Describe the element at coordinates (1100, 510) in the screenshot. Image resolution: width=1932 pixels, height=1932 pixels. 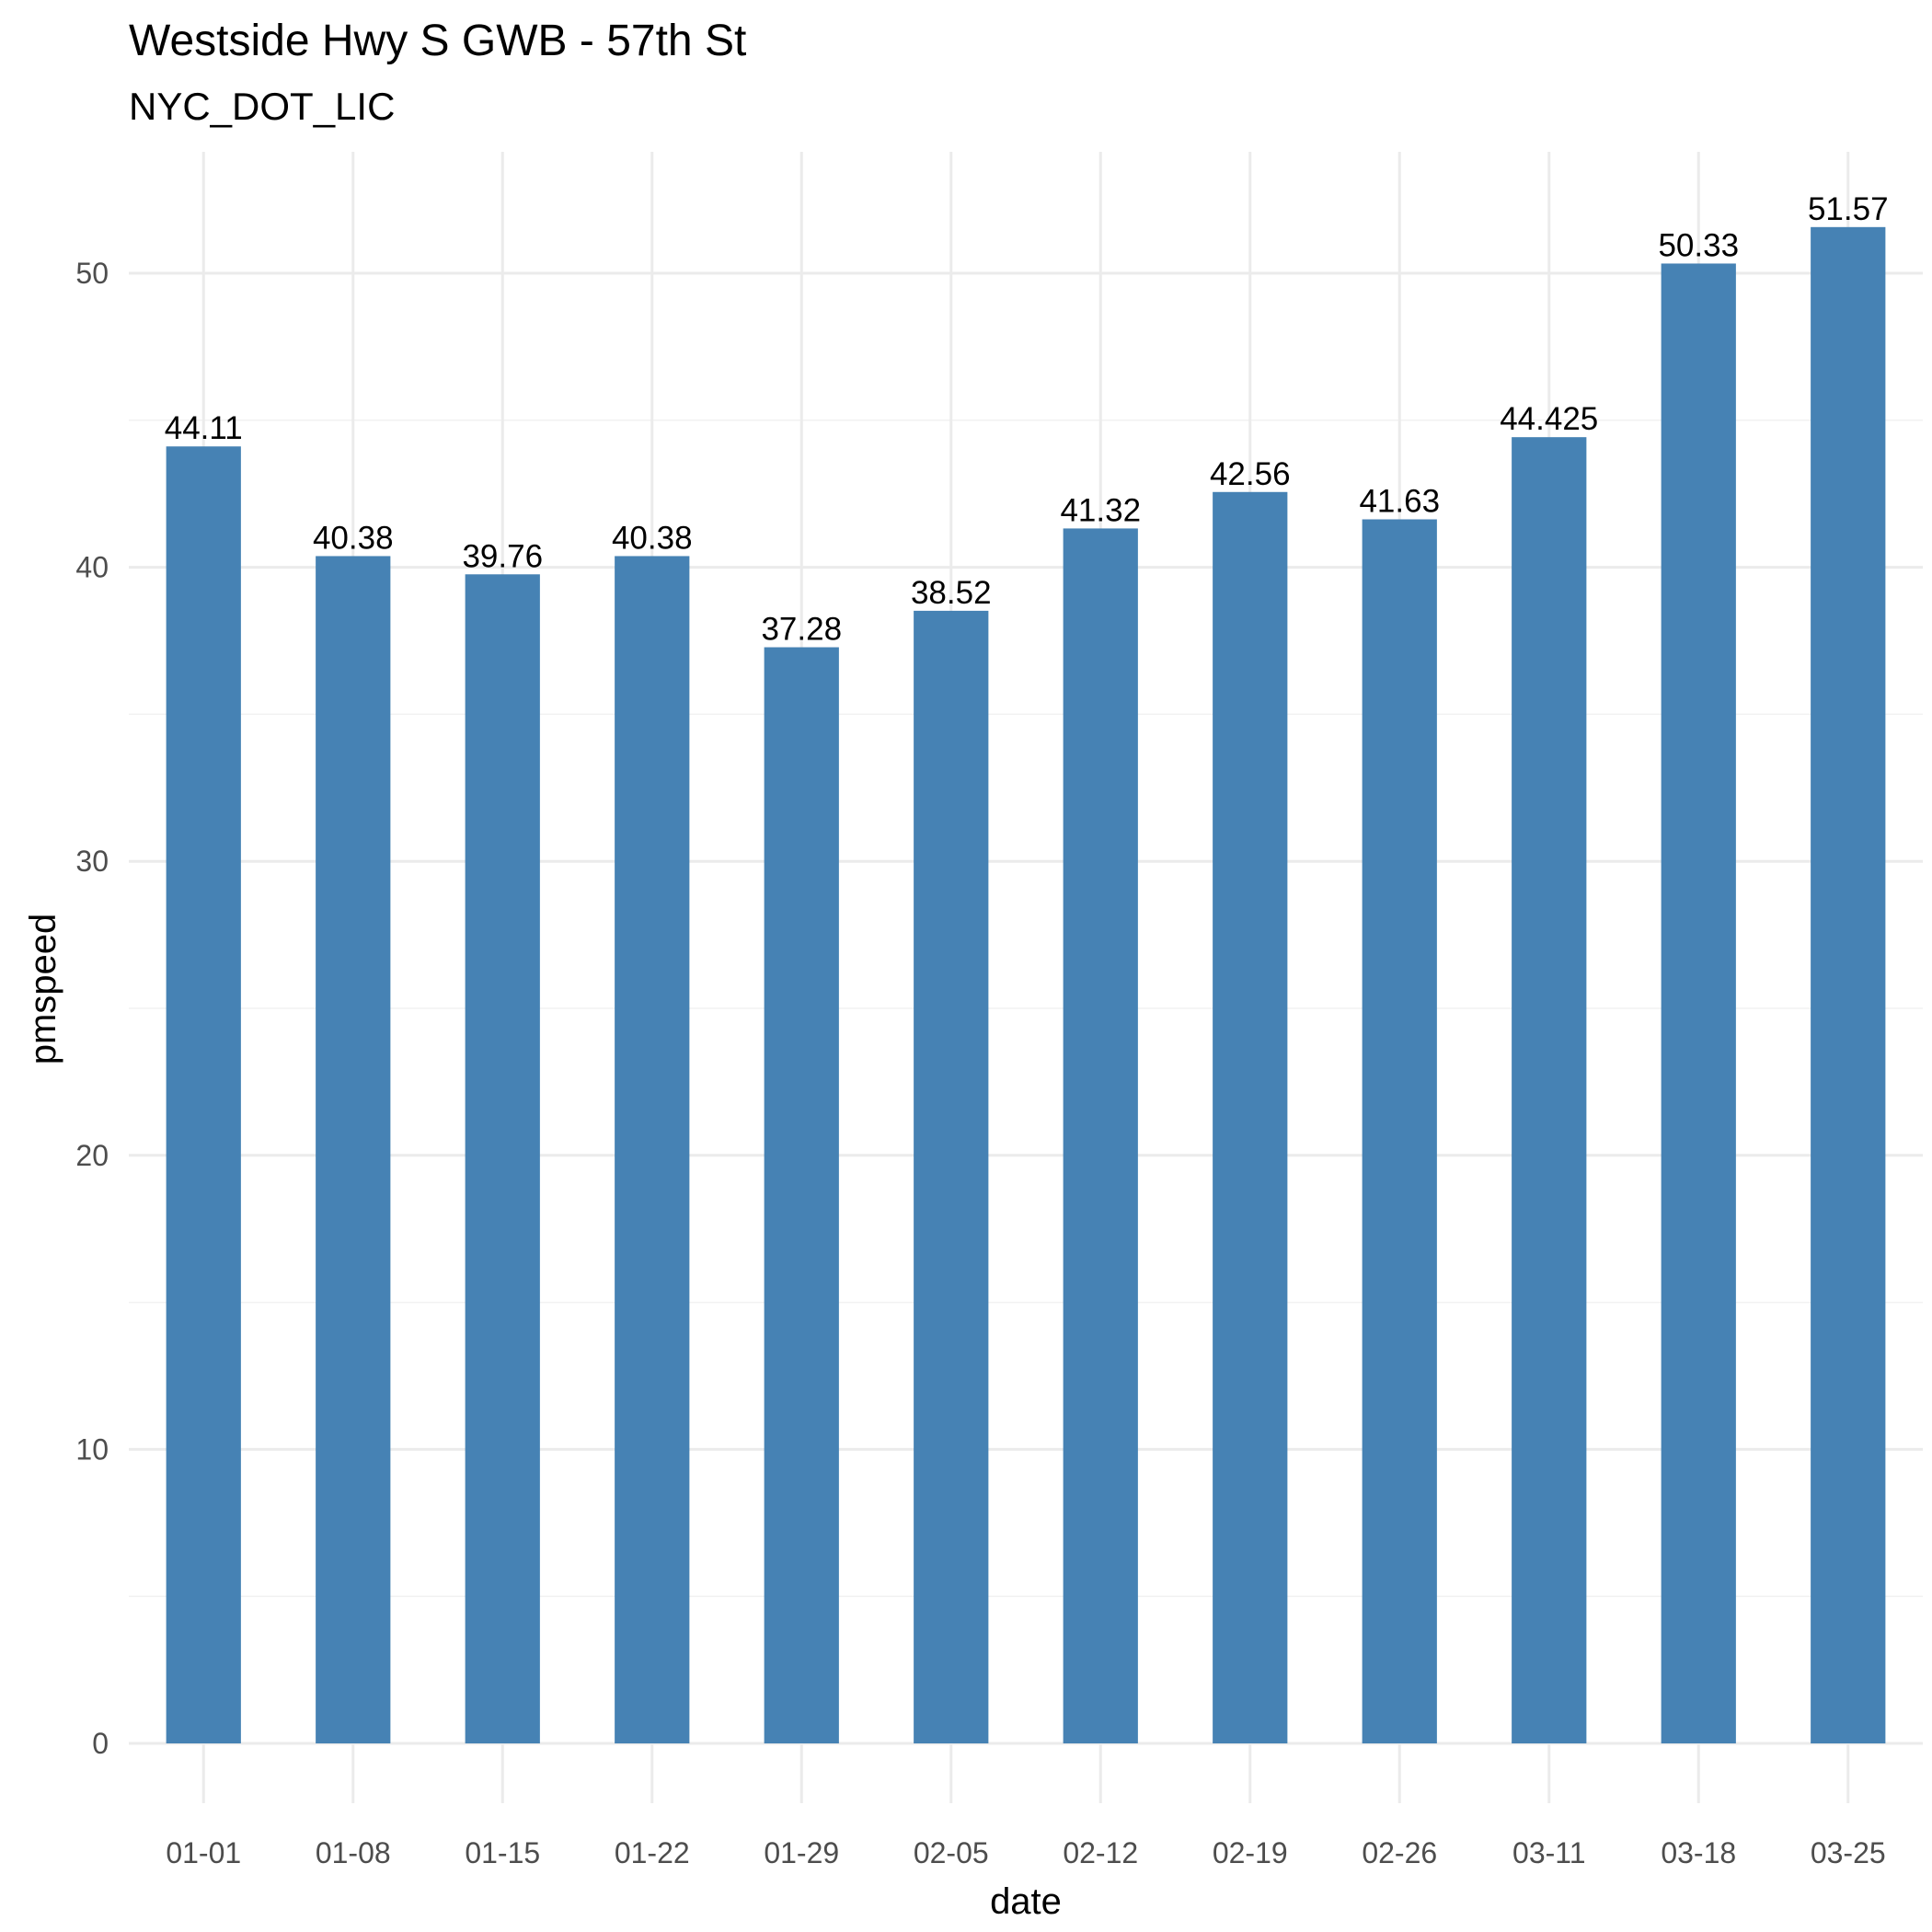
I see `data-label: 41.32` at that location.